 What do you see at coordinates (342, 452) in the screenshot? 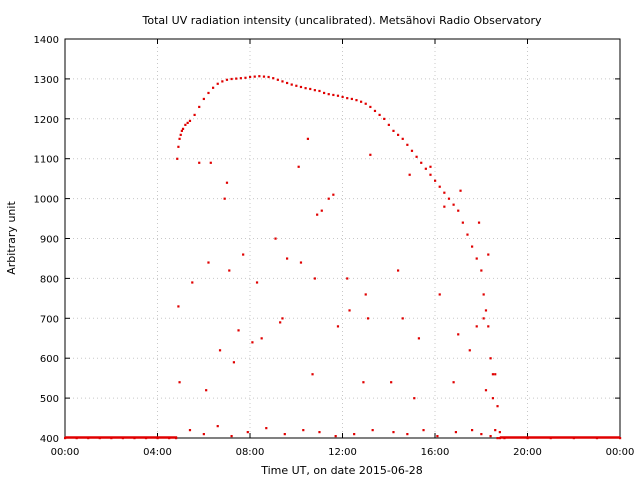
I see `x-tick-label: 12:00` at bounding box center [342, 452].